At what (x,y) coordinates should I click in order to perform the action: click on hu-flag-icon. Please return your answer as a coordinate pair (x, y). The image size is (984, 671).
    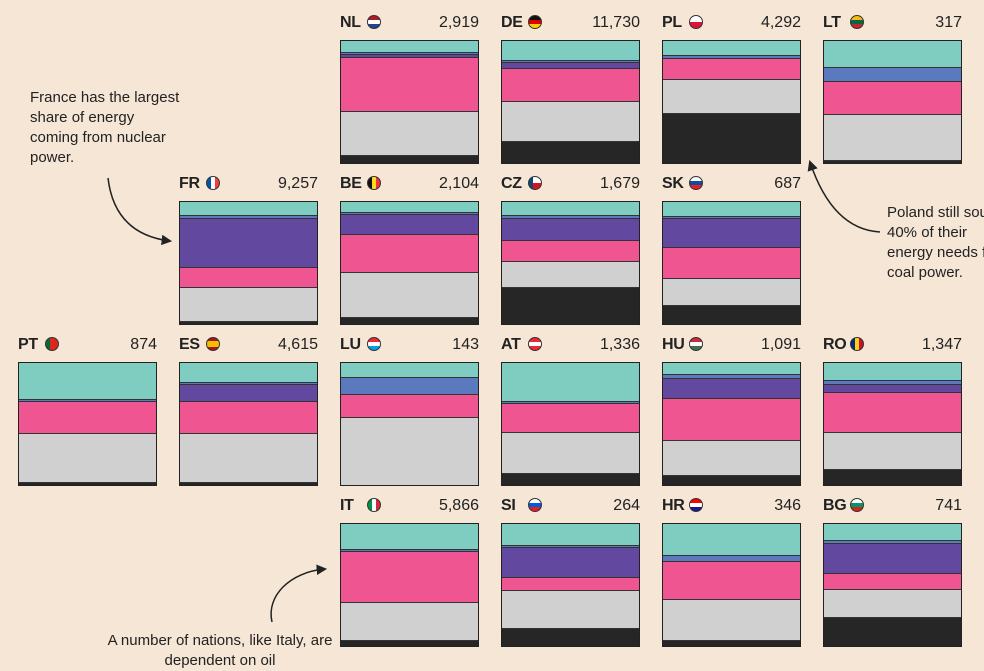
    Looking at the image, I should click on (696, 344).